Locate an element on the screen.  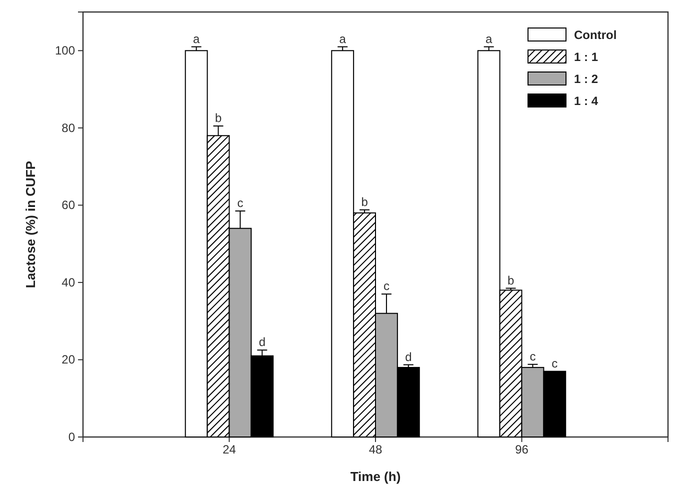
x-tick-label: 24 is located at coordinates (229, 449).